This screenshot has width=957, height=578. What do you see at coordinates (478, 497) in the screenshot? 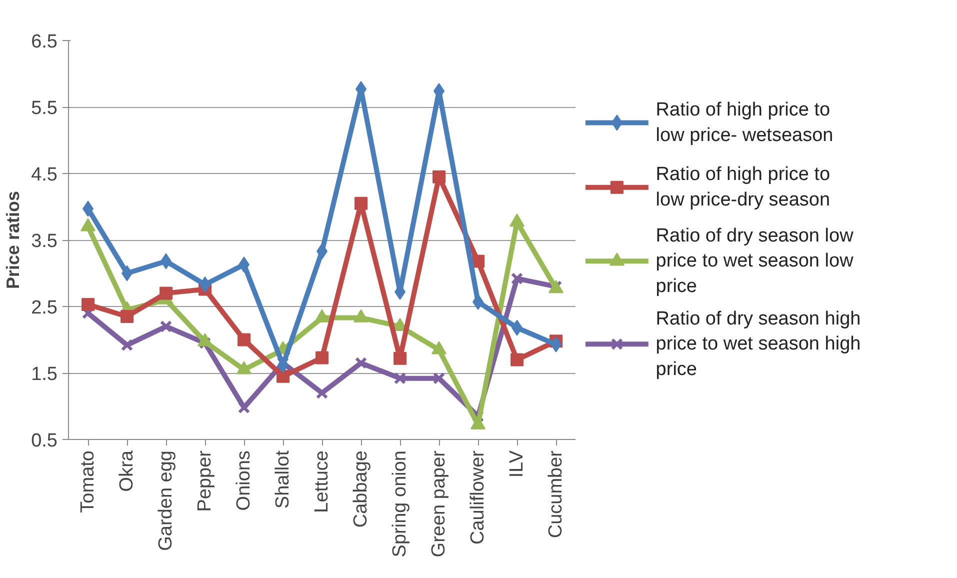
I see `x-tick-label: Cauliflower` at bounding box center [478, 497].